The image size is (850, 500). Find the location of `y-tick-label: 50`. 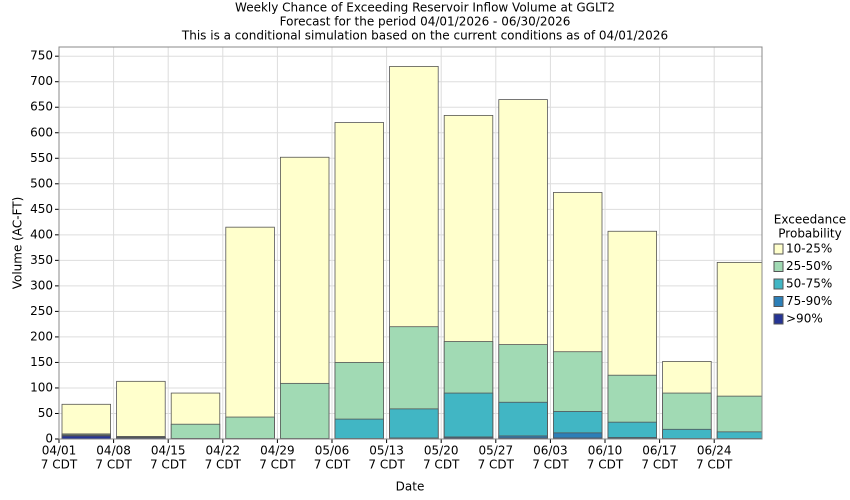

y-tick-label: 50 is located at coordinates (45, 413).